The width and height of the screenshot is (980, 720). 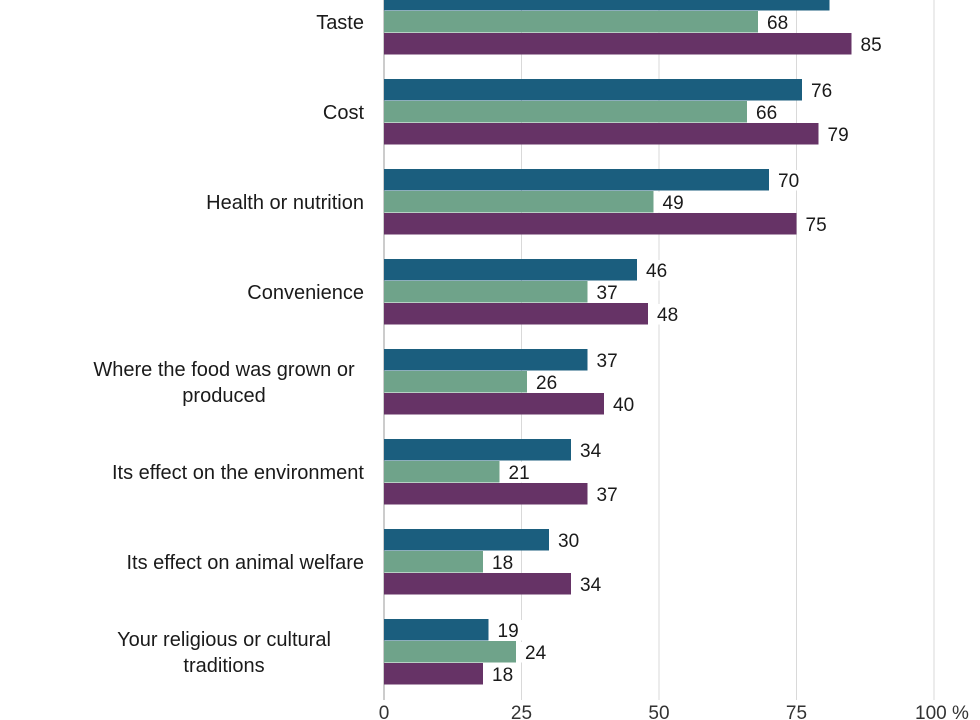 What do you see at coordinates (658, 711) in the screenshot?
I see `x-tick-label: 50` at bounding box center [658, 711].